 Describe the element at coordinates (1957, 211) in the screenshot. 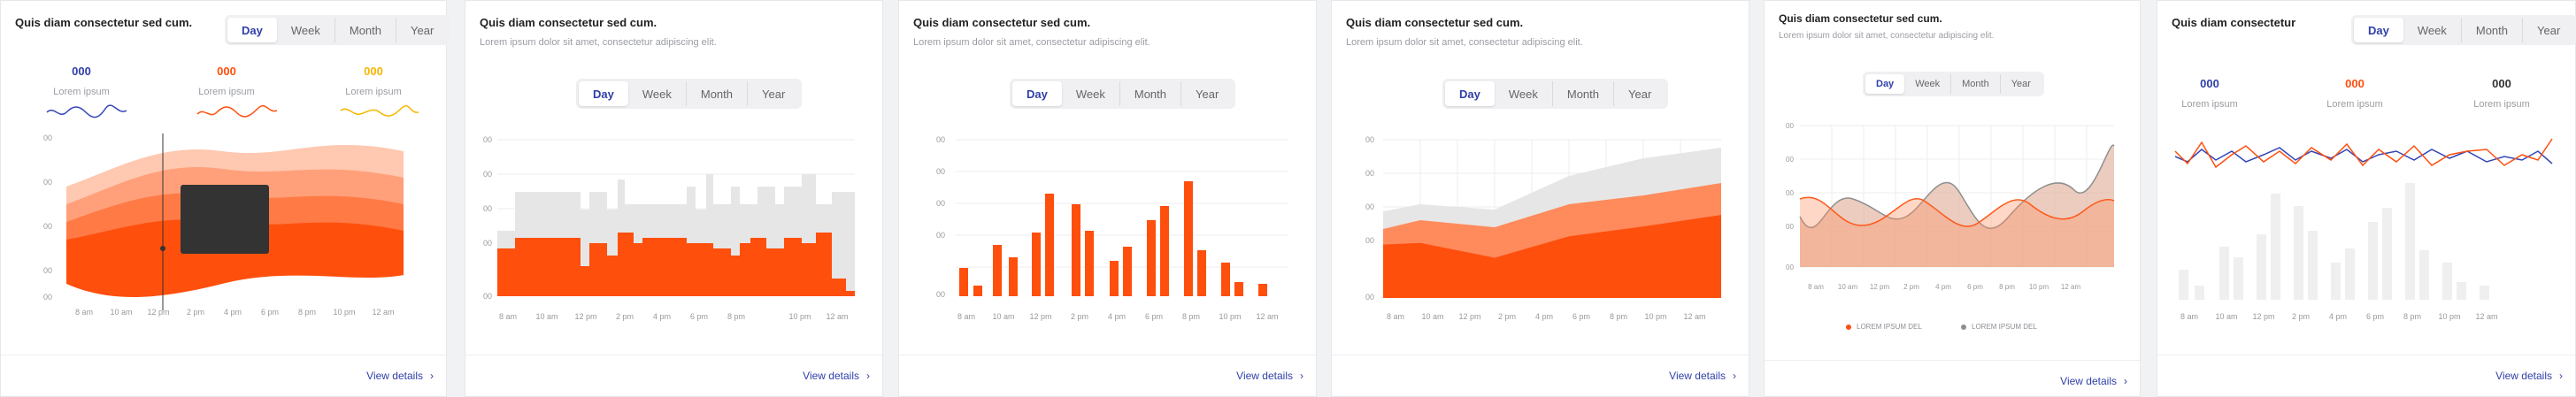

I see `orange-wave-line` at that location.